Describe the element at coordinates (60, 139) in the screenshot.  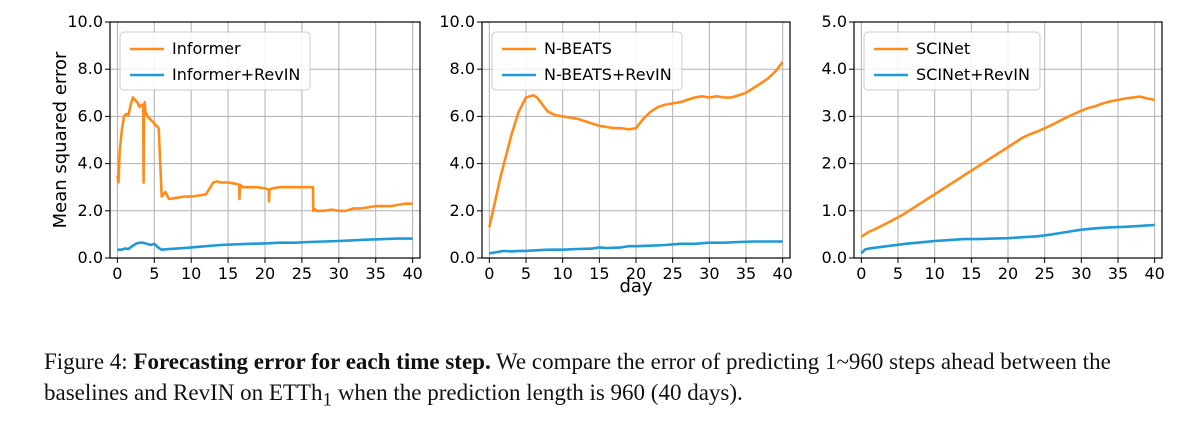
I see `y-axis-label: Mean squared error` at that location.